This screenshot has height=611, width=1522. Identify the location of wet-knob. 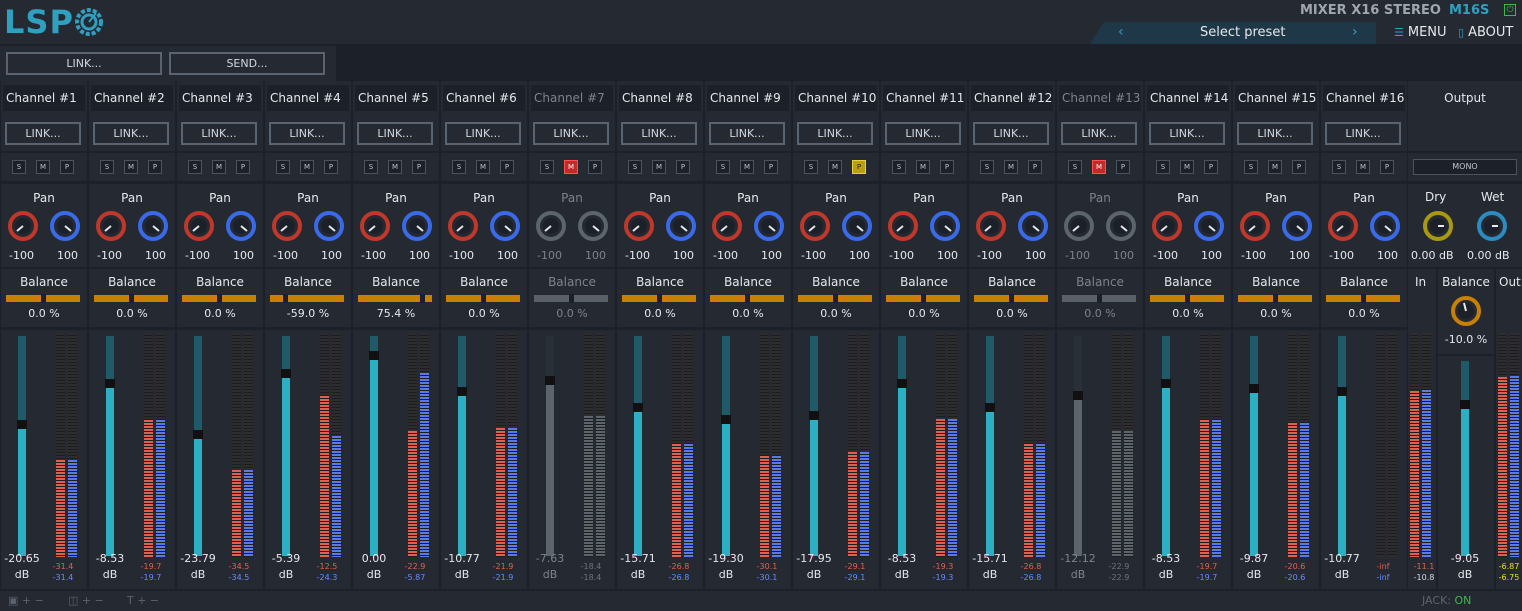
(1492, 226).